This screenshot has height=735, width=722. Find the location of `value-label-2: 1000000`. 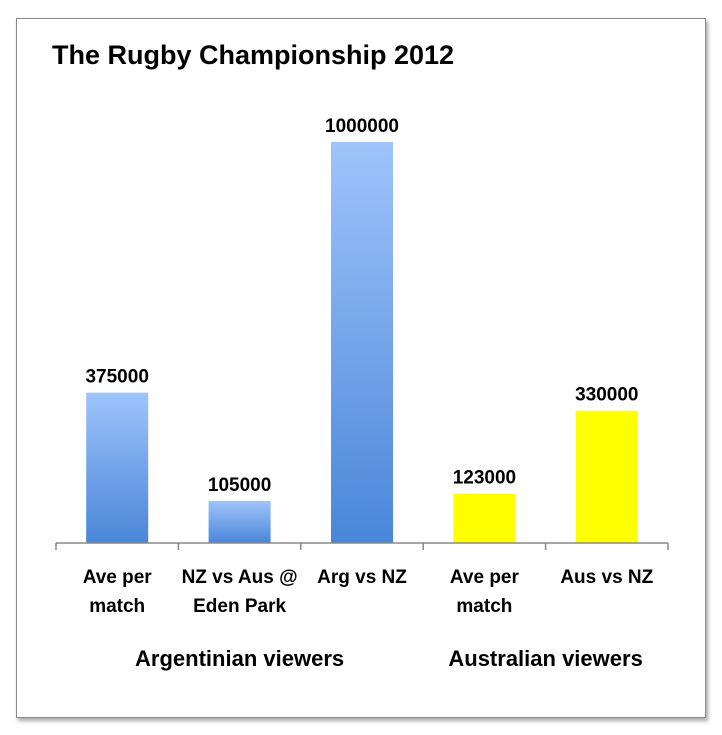

value-label-2: 1000000 is located at coordinates (362, 126).